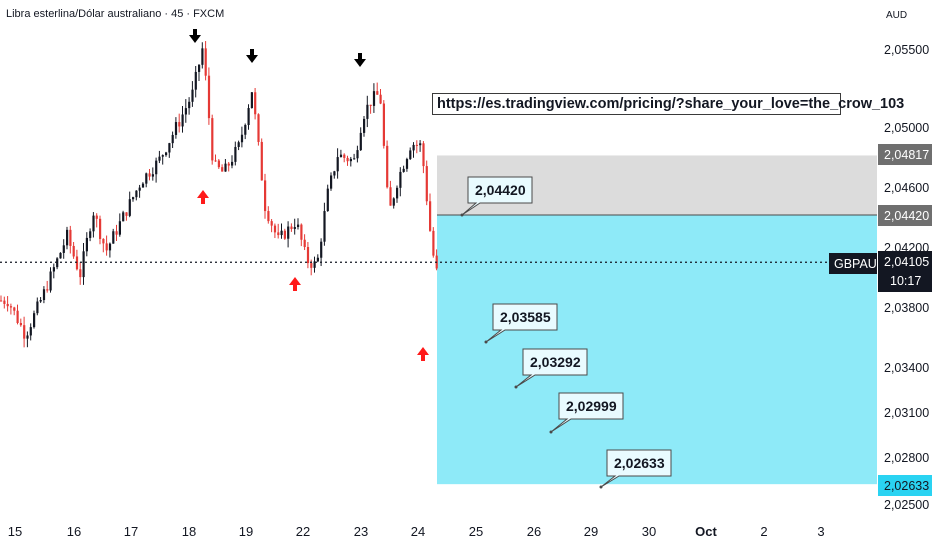  Describe the element at coordinates (416, 531) in the screenshot. I see `time-axis: 15 16 17 18 19 22 23 24 25 26 29 30 Oct 2 3` at that location.